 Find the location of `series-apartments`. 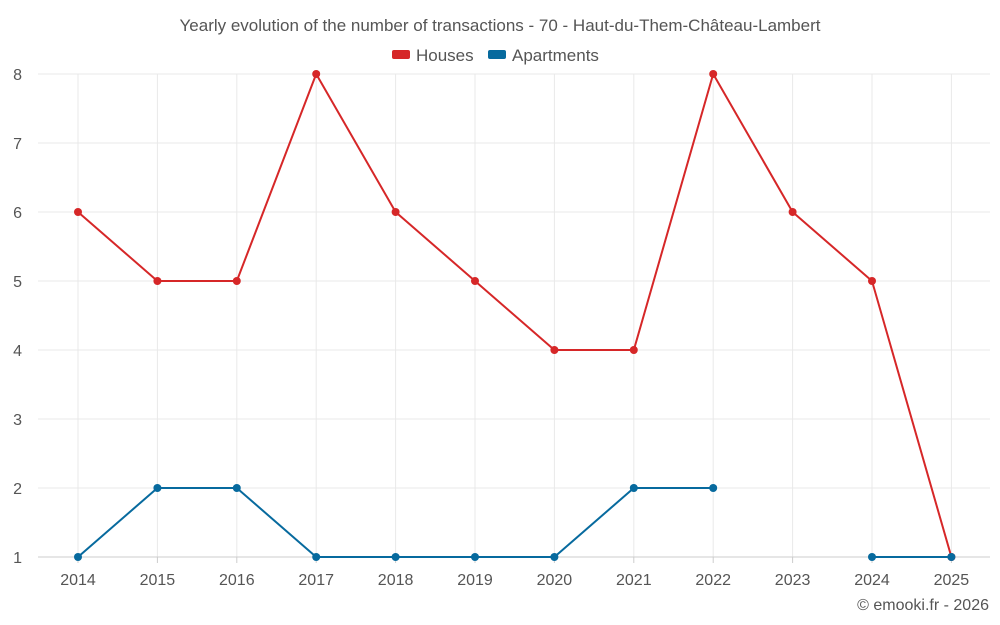

series-apartments is located at coordinates (515, 522).